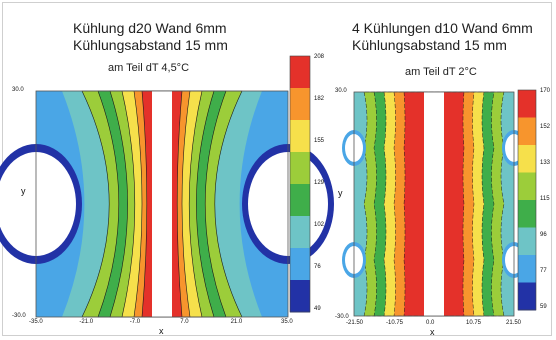 The image size is (556, 340). I want to click on chart2-colorbar-tick-2: 133, so click(545, 163).